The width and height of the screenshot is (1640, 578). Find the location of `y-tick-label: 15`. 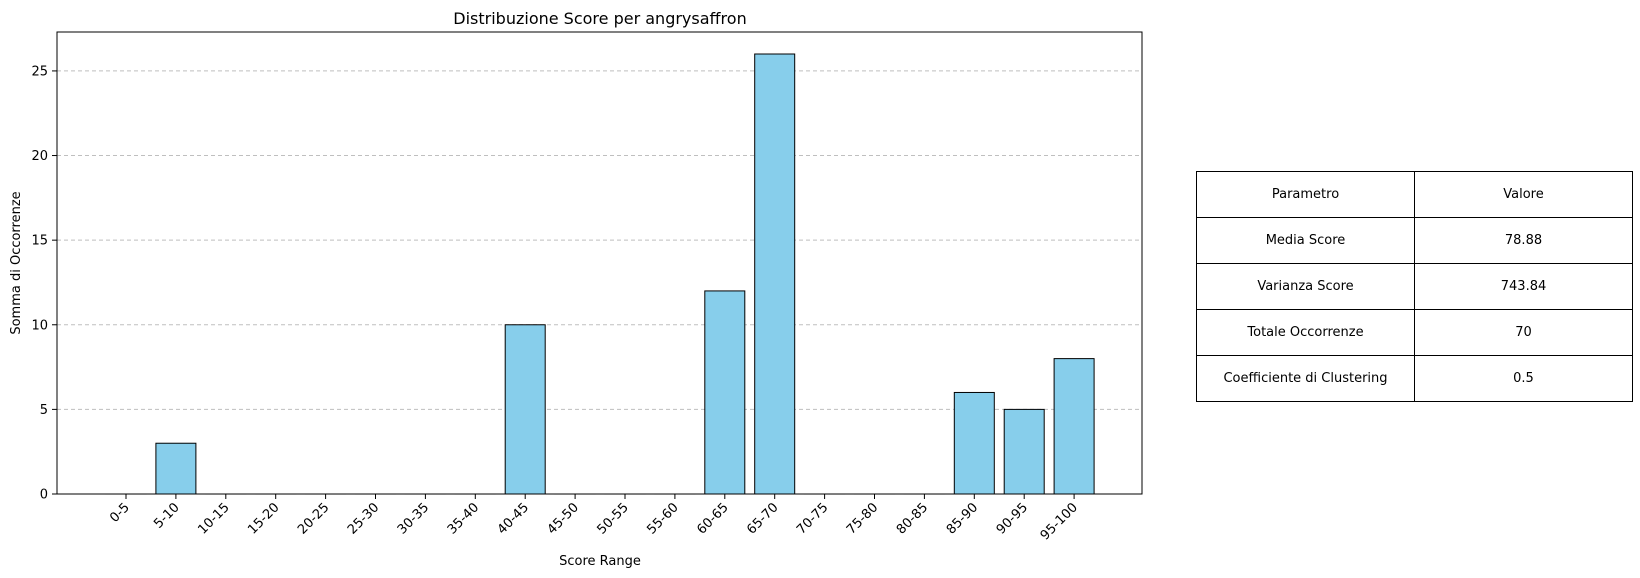

y-tick-label: 15 is located at coordinates (39, 241).